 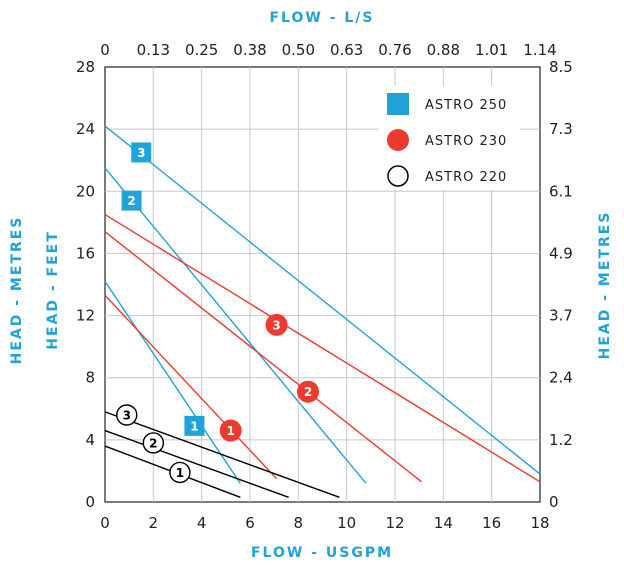 I want to click on y-left-tick-label: 8, so click(x=90, y=378).